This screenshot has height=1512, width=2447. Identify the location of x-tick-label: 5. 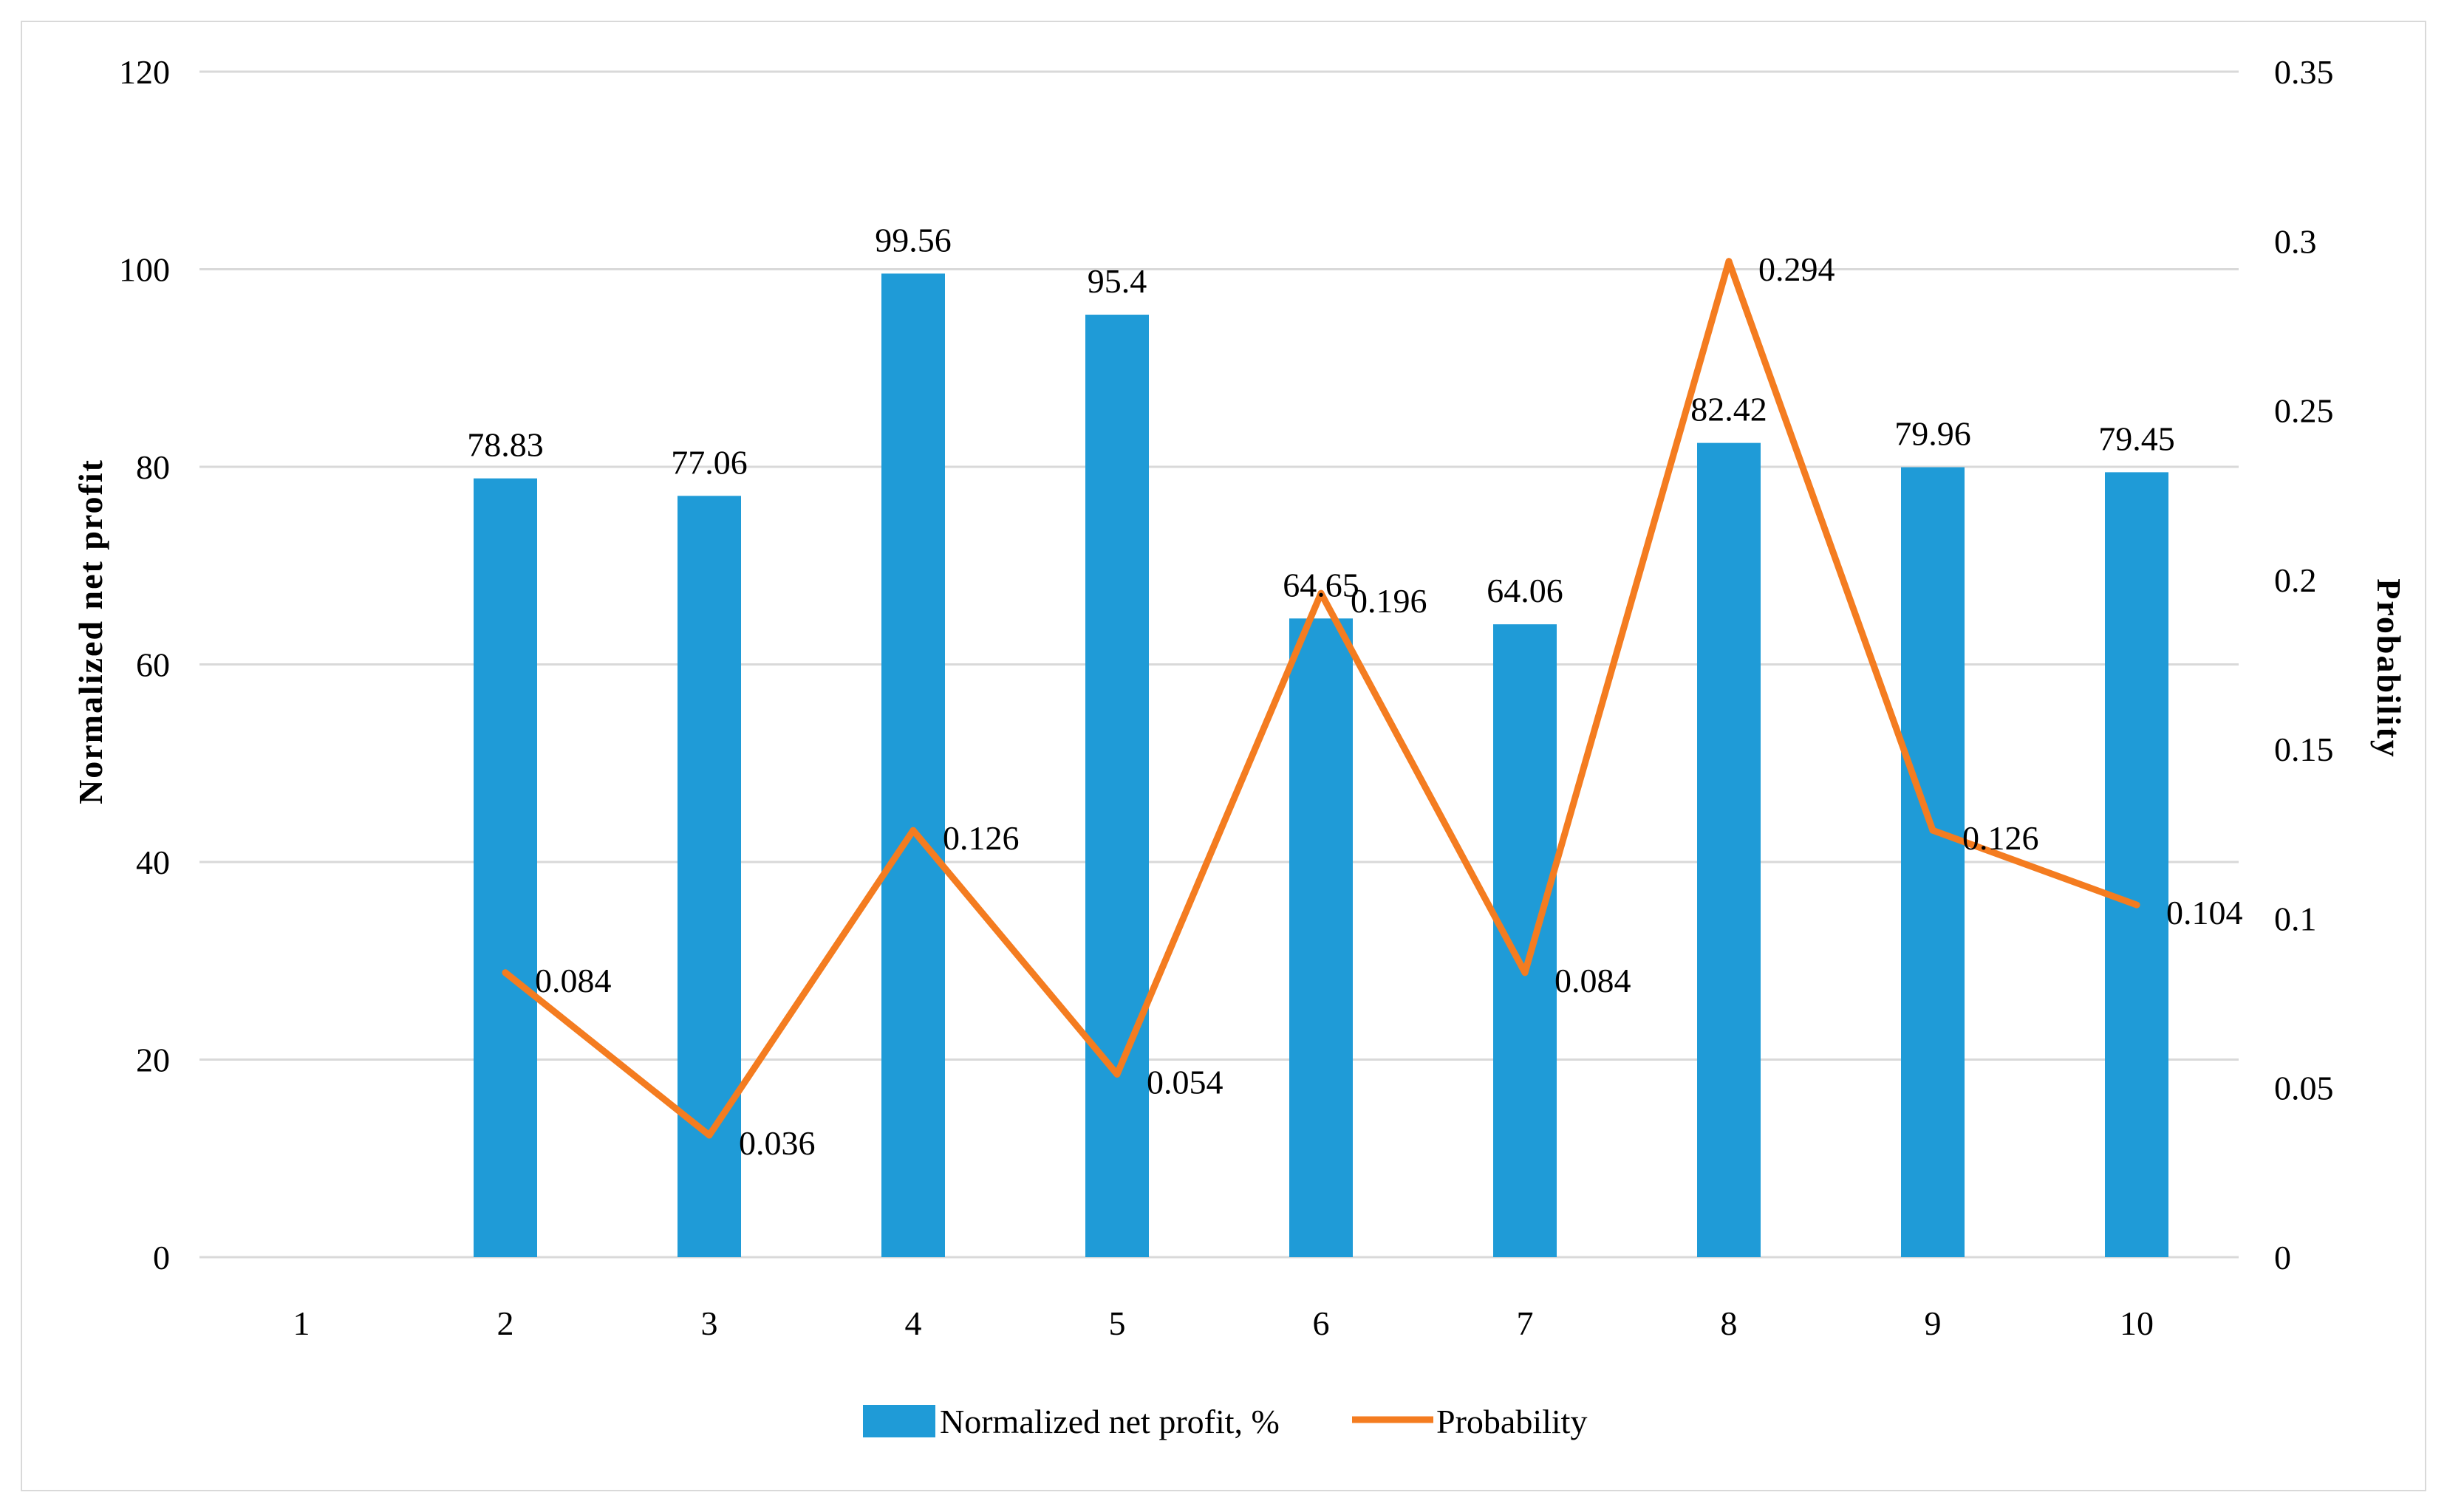
(1117, 1323).